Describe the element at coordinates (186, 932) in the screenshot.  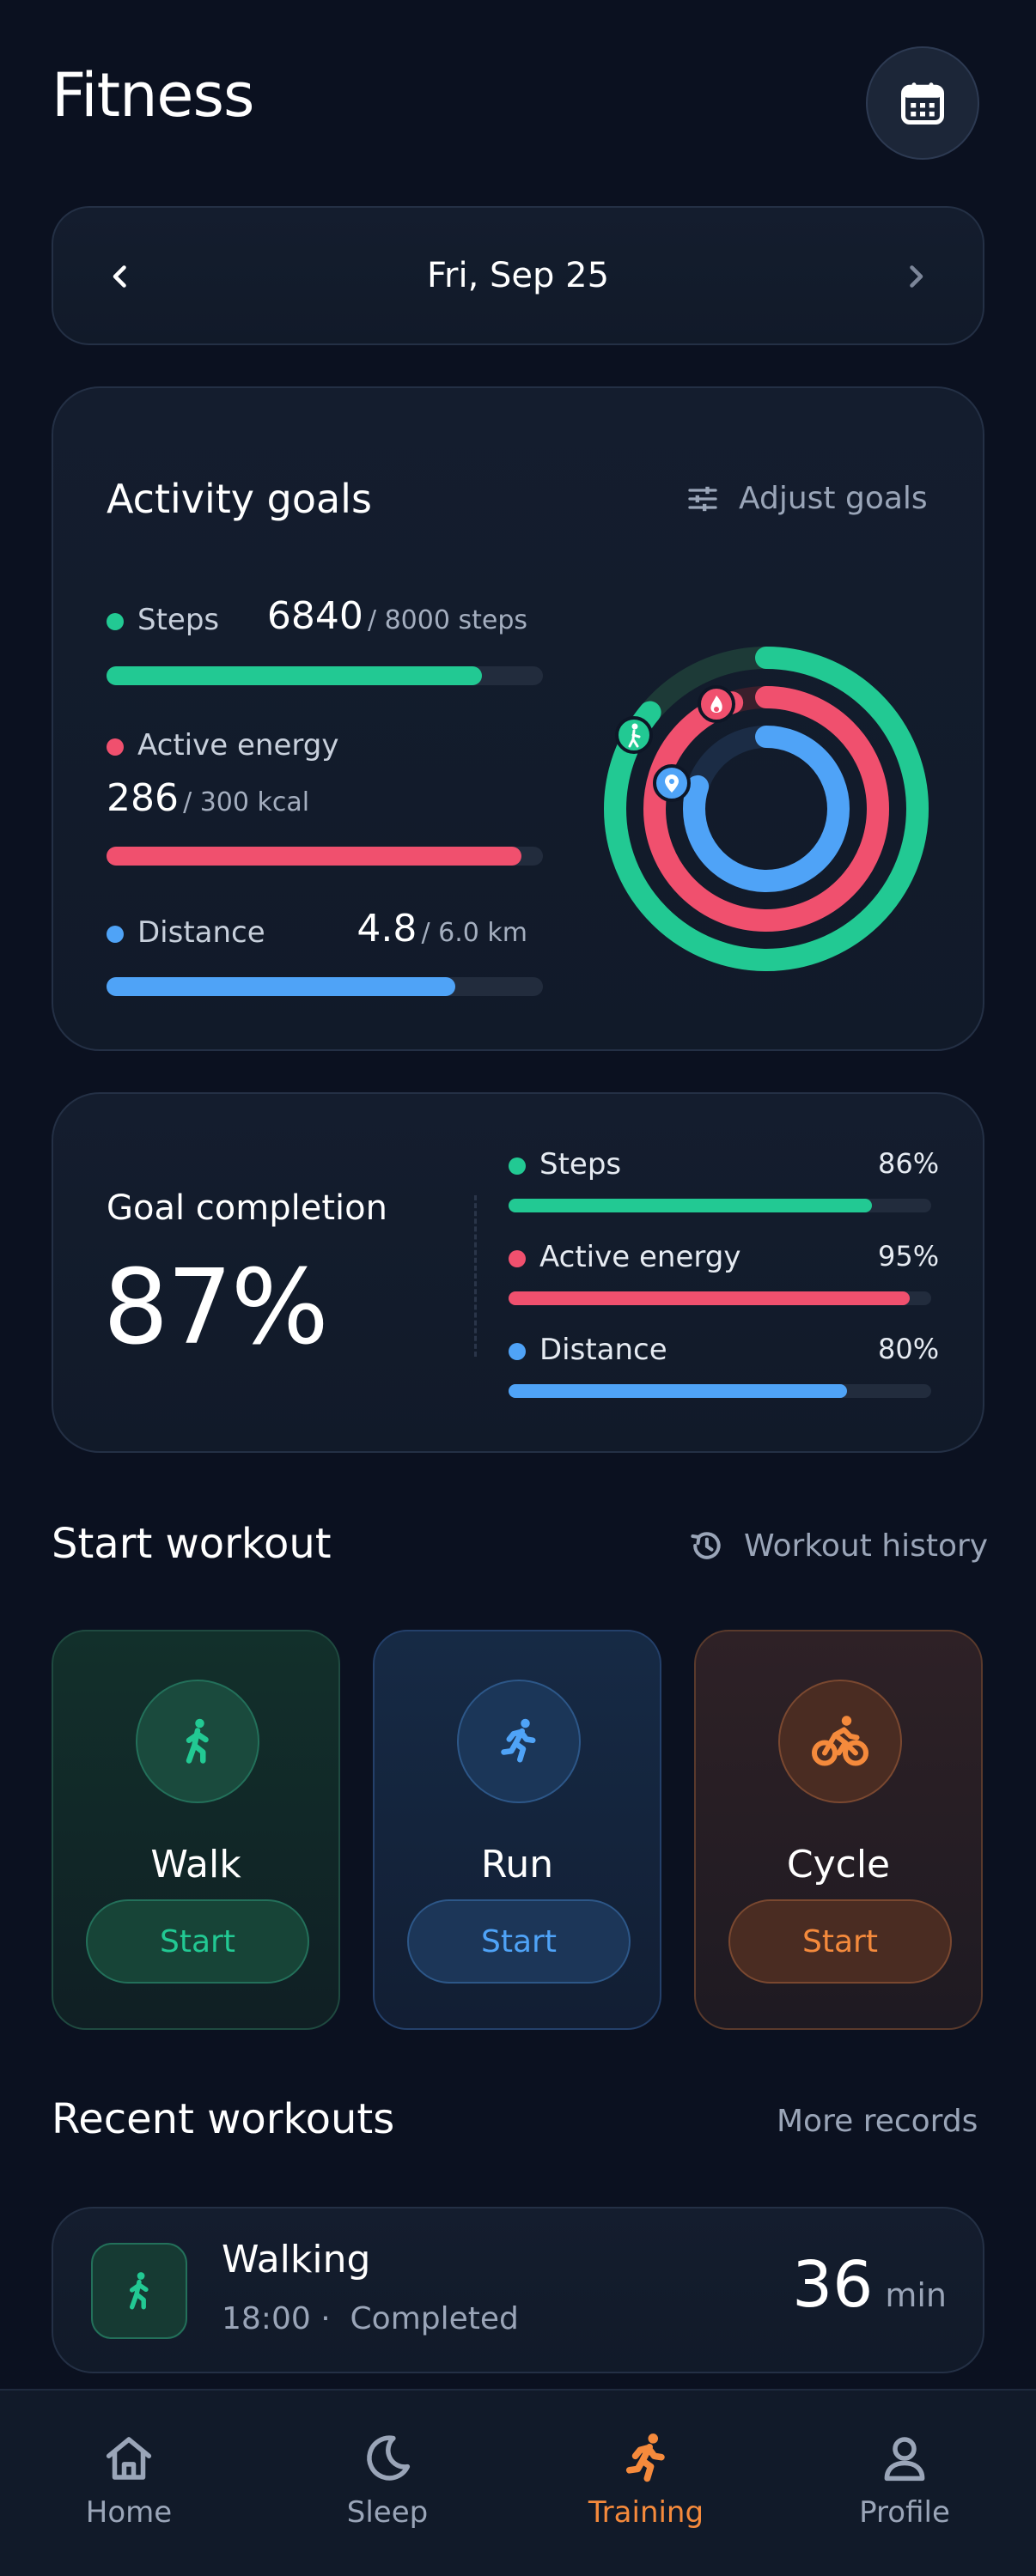
I see `distance-goal-label: Distance` at that location.